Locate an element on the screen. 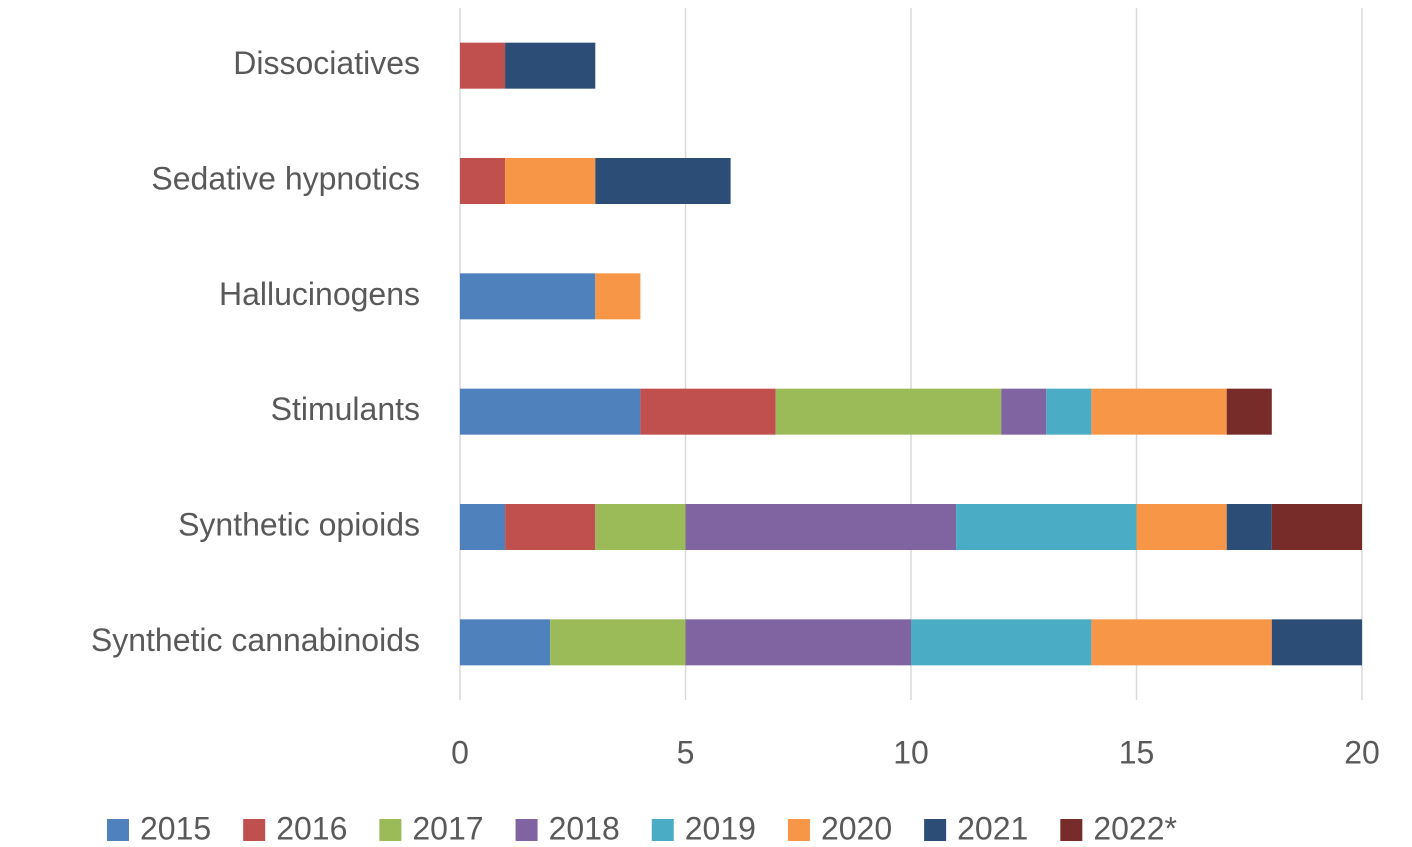 Image resolution: width=1412 pixels, height=847 pixels. legend-label: 2018 is located at coordinates (584, 828).